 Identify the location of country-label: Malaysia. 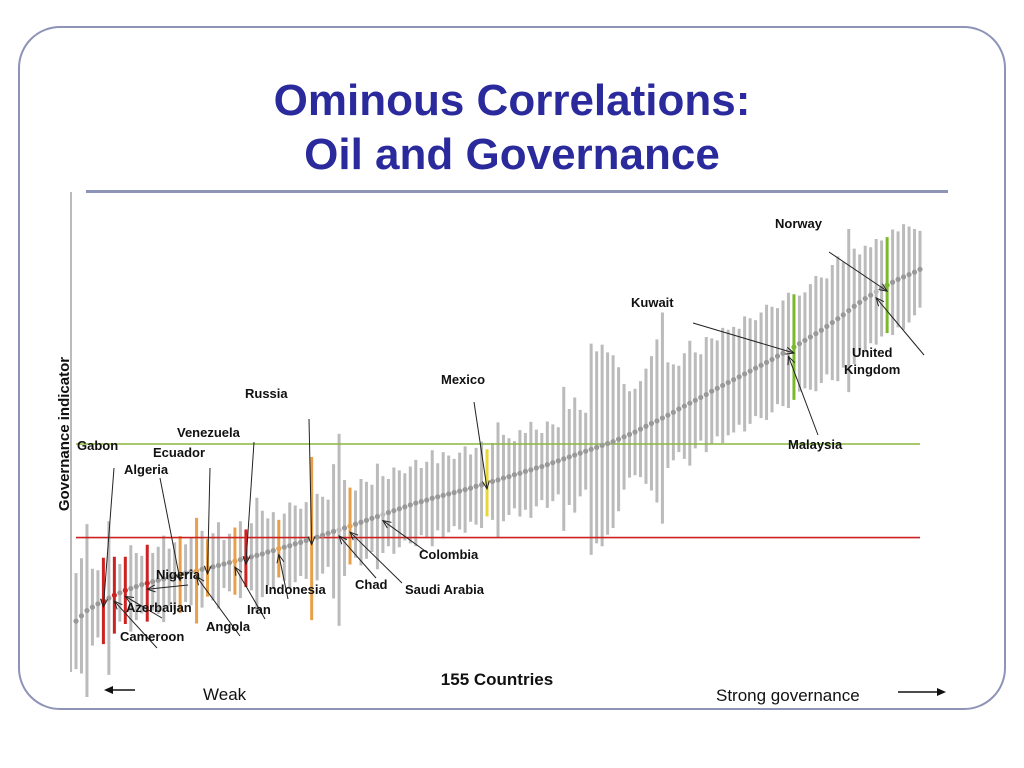
(815, 444).